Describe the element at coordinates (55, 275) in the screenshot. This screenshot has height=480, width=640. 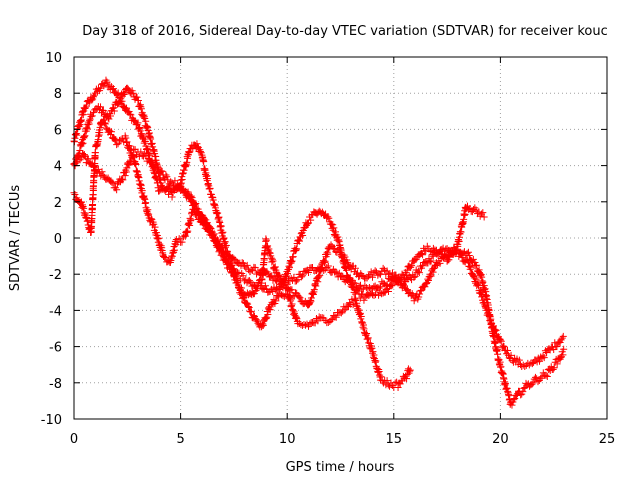
I see `y-tick-label: -2` at that location.